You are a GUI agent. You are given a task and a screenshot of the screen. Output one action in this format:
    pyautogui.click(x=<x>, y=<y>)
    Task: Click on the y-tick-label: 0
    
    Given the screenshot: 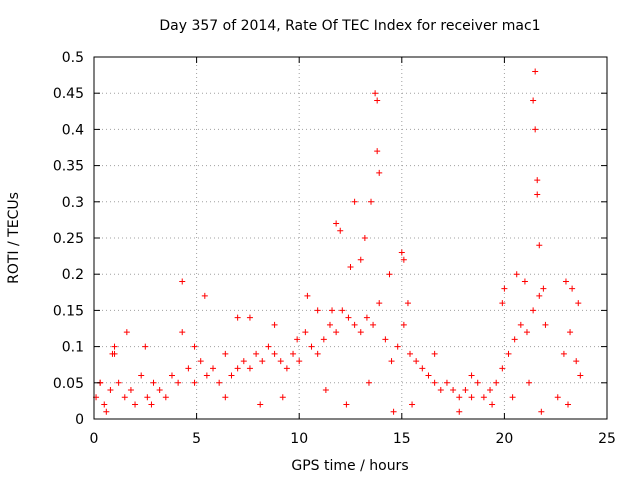 What is the action you would take?
    pyautogui.click(x=79, y=420)
    